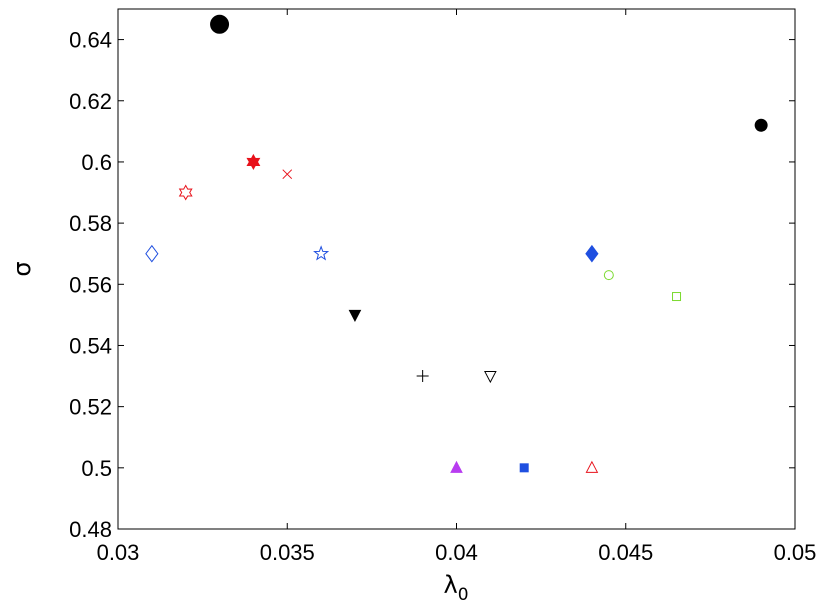  What do you see at coordinates (90, 407) in the screenshot?
I see `y-tick-label: 0.52` at bounding box center [90, 407].